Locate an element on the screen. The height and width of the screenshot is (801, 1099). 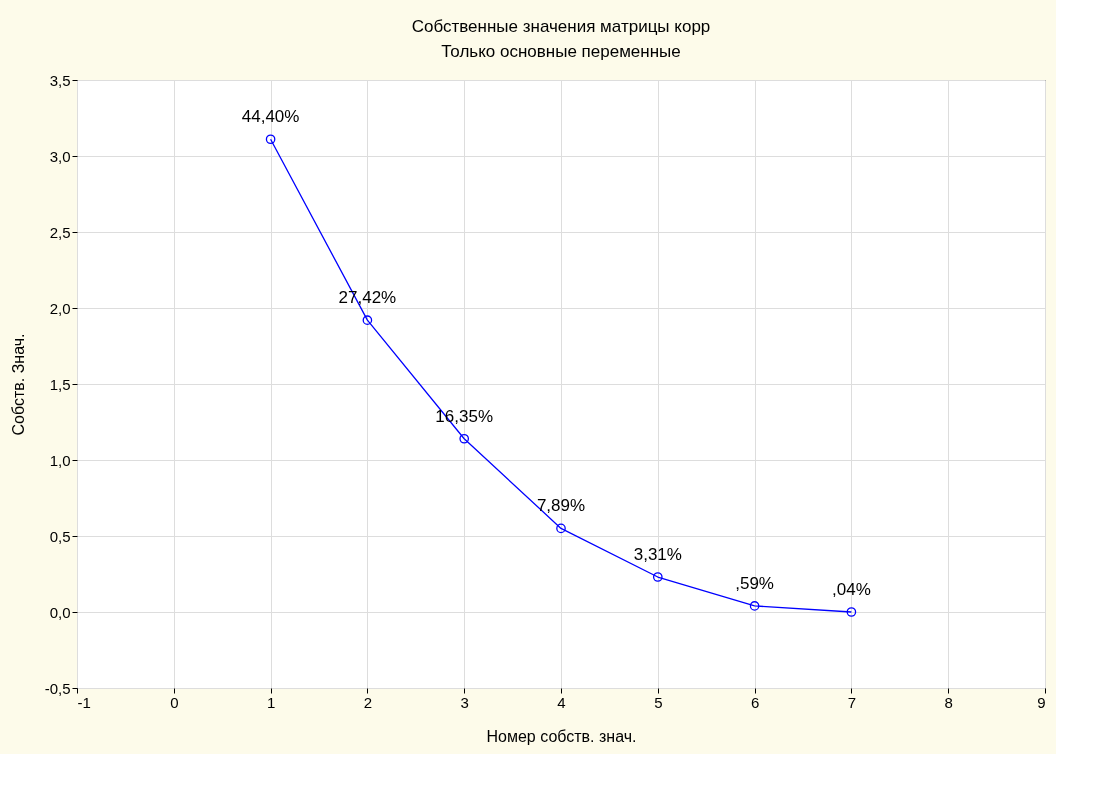
chart-subtitle: Только основные переменные is located at coordinates (561, 51).